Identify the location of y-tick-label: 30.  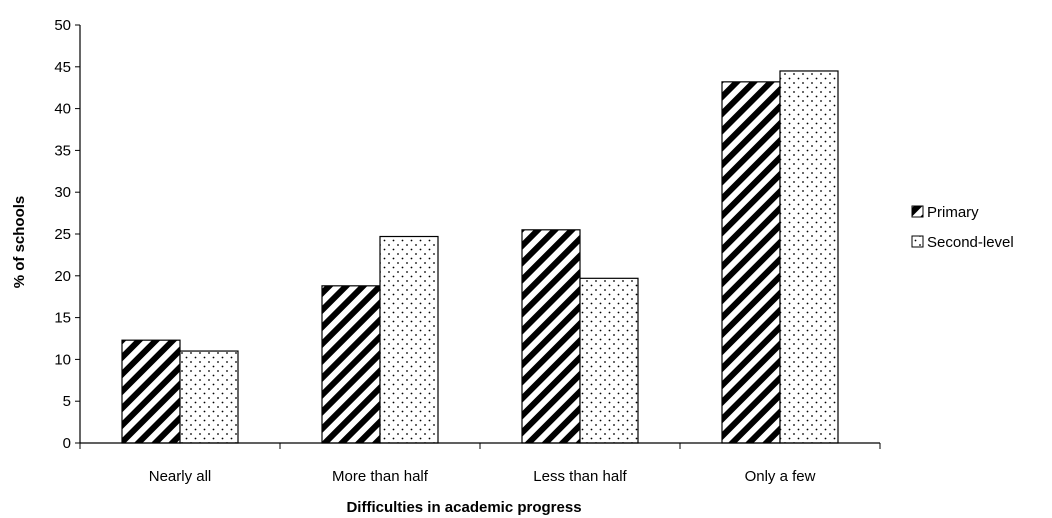
(62, 192).